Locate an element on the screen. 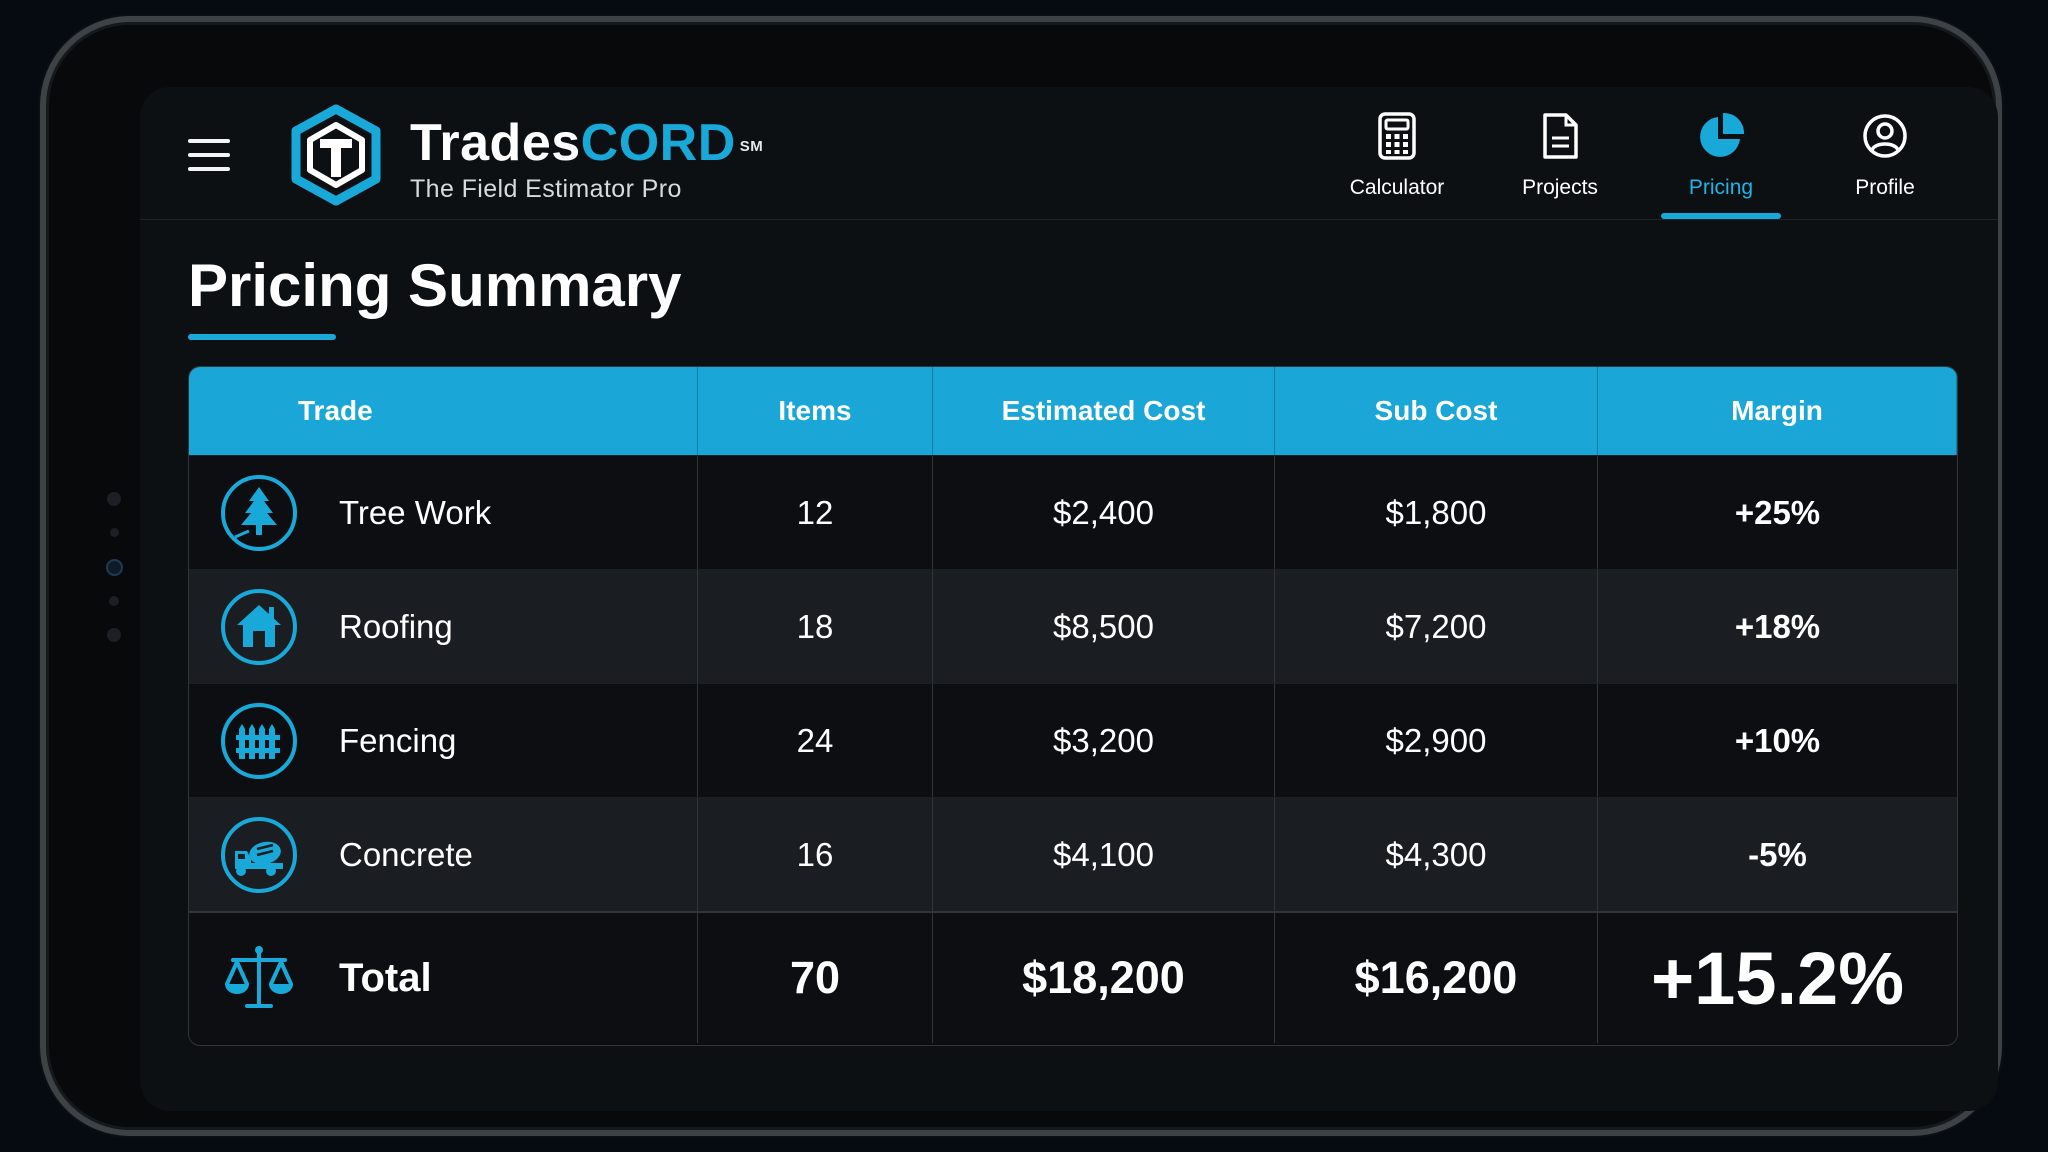 This screenshot has height=1152, width=2048. nav-pricing: Pricing is located at coordinates (1721, 153).